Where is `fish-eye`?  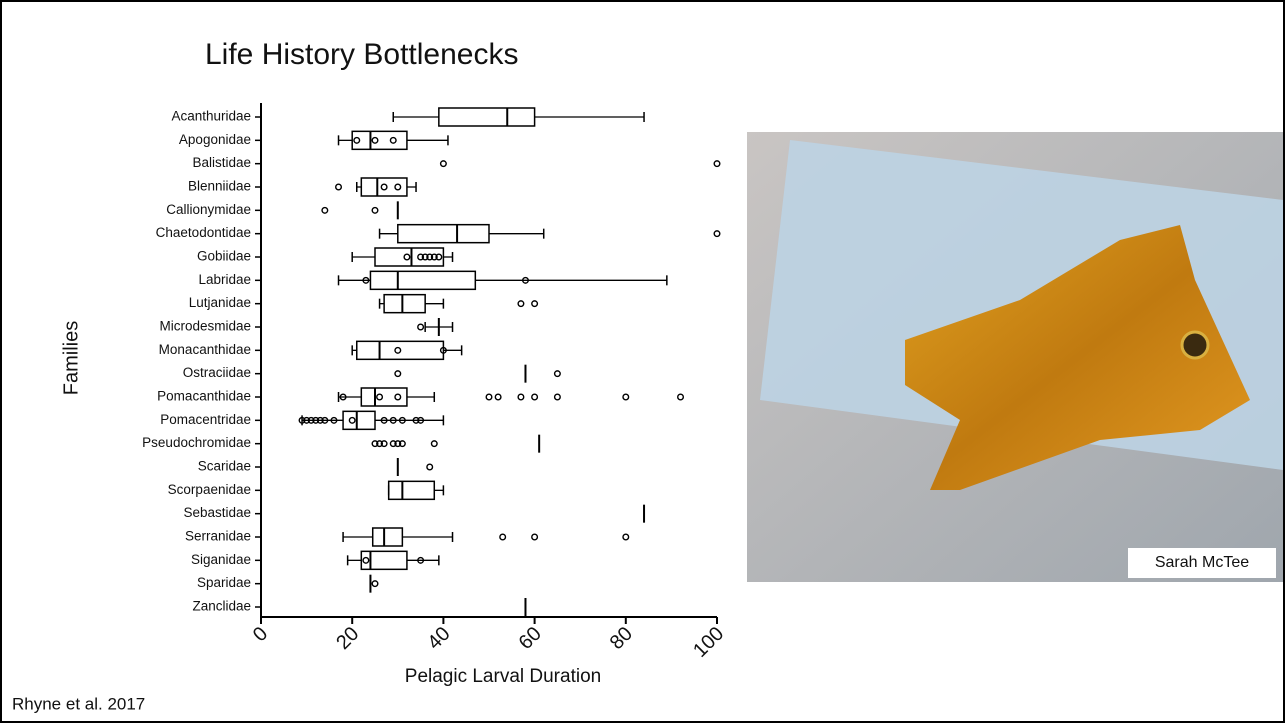
fish-eye is located at coordinates (1195, 345).